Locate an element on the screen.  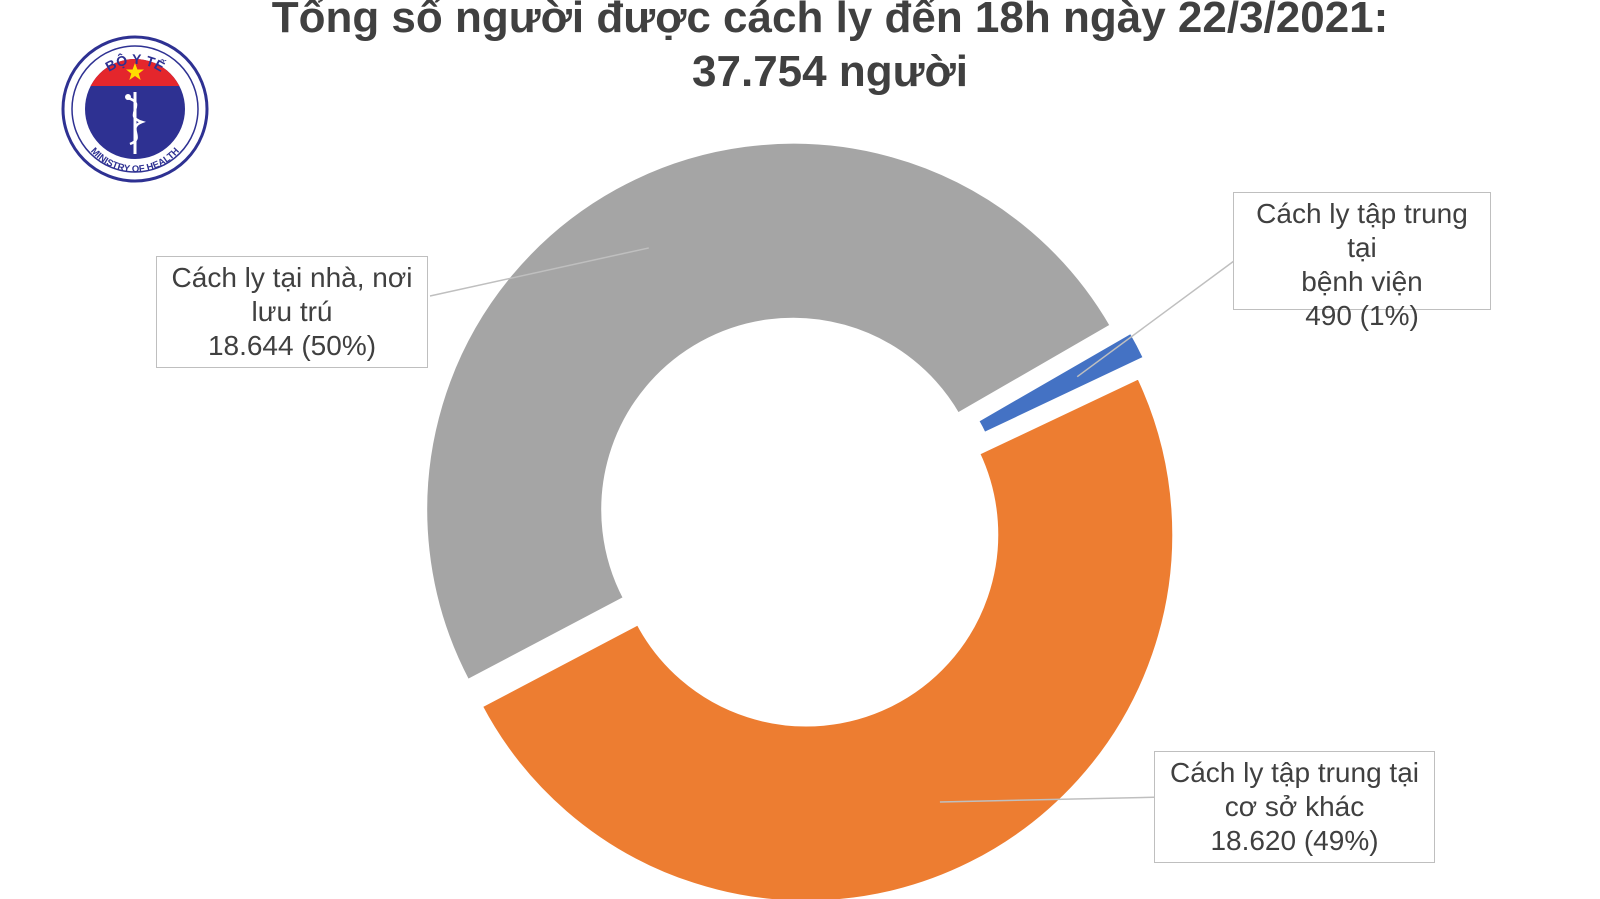
data-label-other-facility-line-2: cơ sở khác is located at coordinates (1294, 806).